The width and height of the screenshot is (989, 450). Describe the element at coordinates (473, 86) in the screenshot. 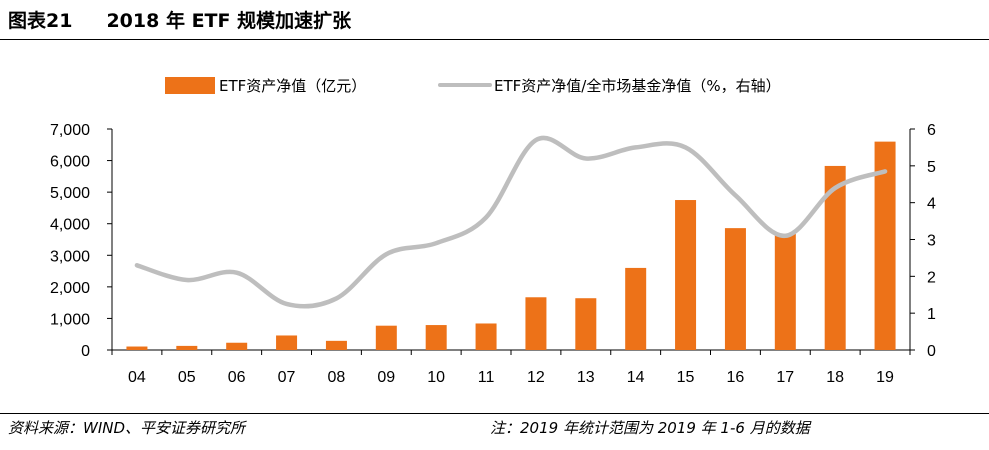

I see `legend: ETF资产净值（亿元） ETF资产净值/全市场基金净值（%，右轴）` at that location.